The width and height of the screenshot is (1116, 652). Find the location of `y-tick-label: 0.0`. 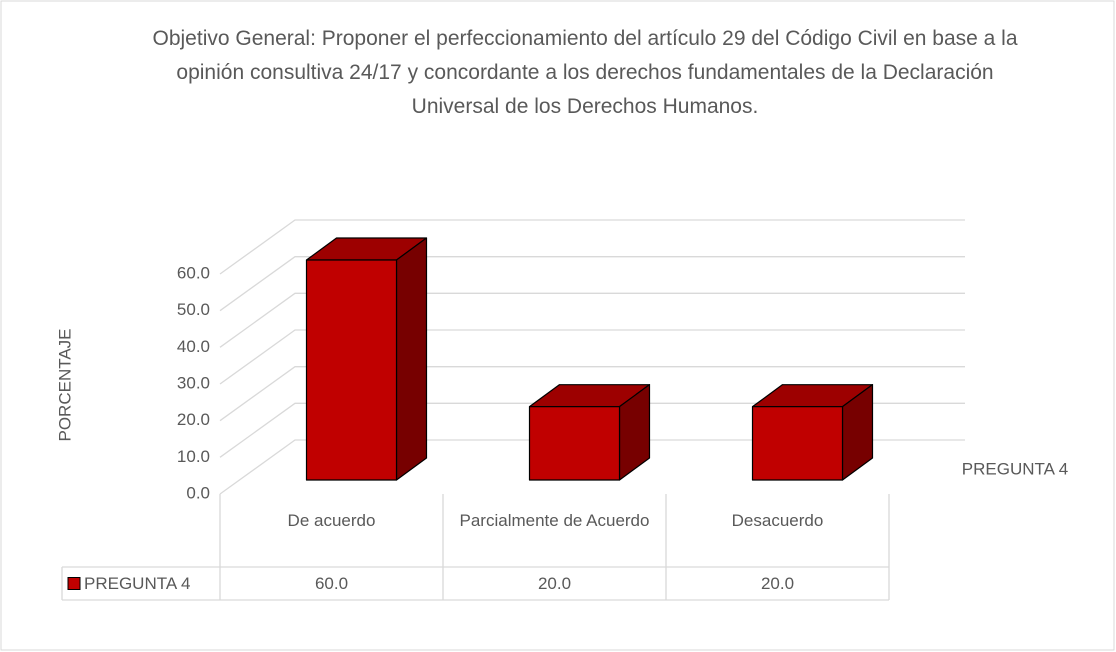

y-tick-label: 0.0 is located at coordinates (198, 492).